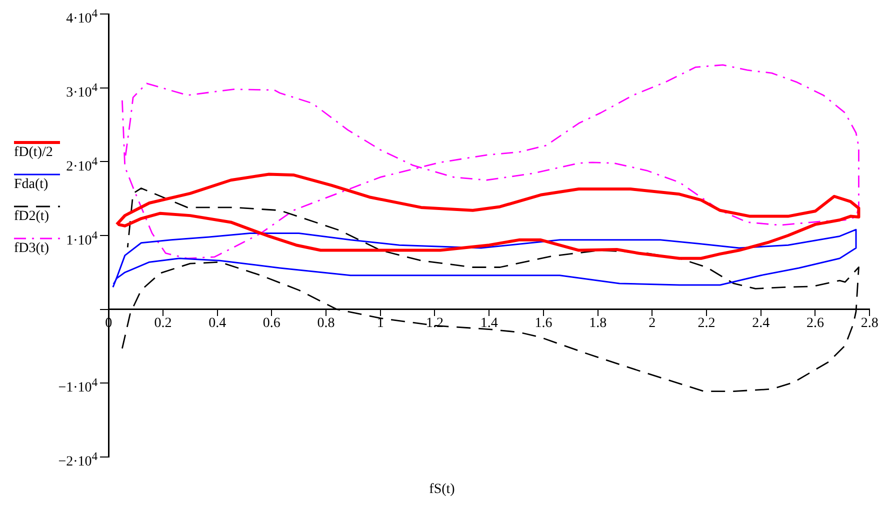 The image size is (884, 506). I want to click on x-tick-label: 2.4, so click(761, 324).